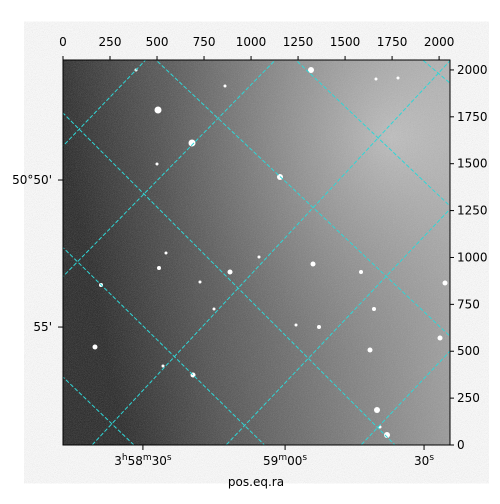 This screenshot has height=504, width=500. Describe the element at coordinates (392, 42) in the screenshot. I see `x-tick-label: 1750` at that location.